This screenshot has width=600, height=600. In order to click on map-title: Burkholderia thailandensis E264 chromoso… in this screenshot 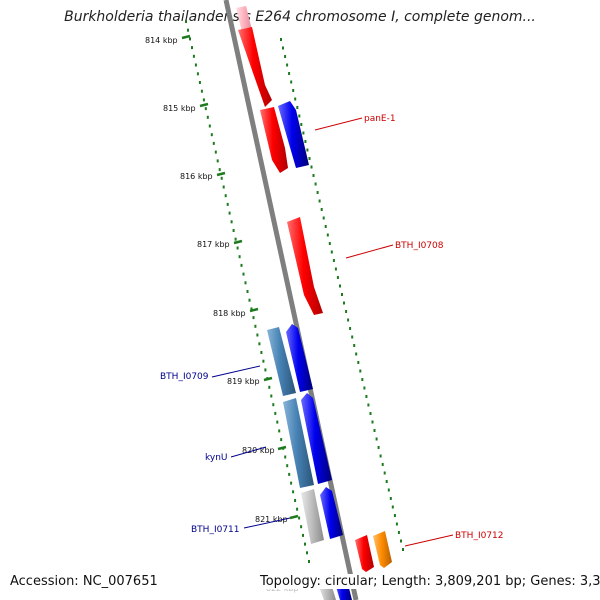, I will do `click(300, 17)`.